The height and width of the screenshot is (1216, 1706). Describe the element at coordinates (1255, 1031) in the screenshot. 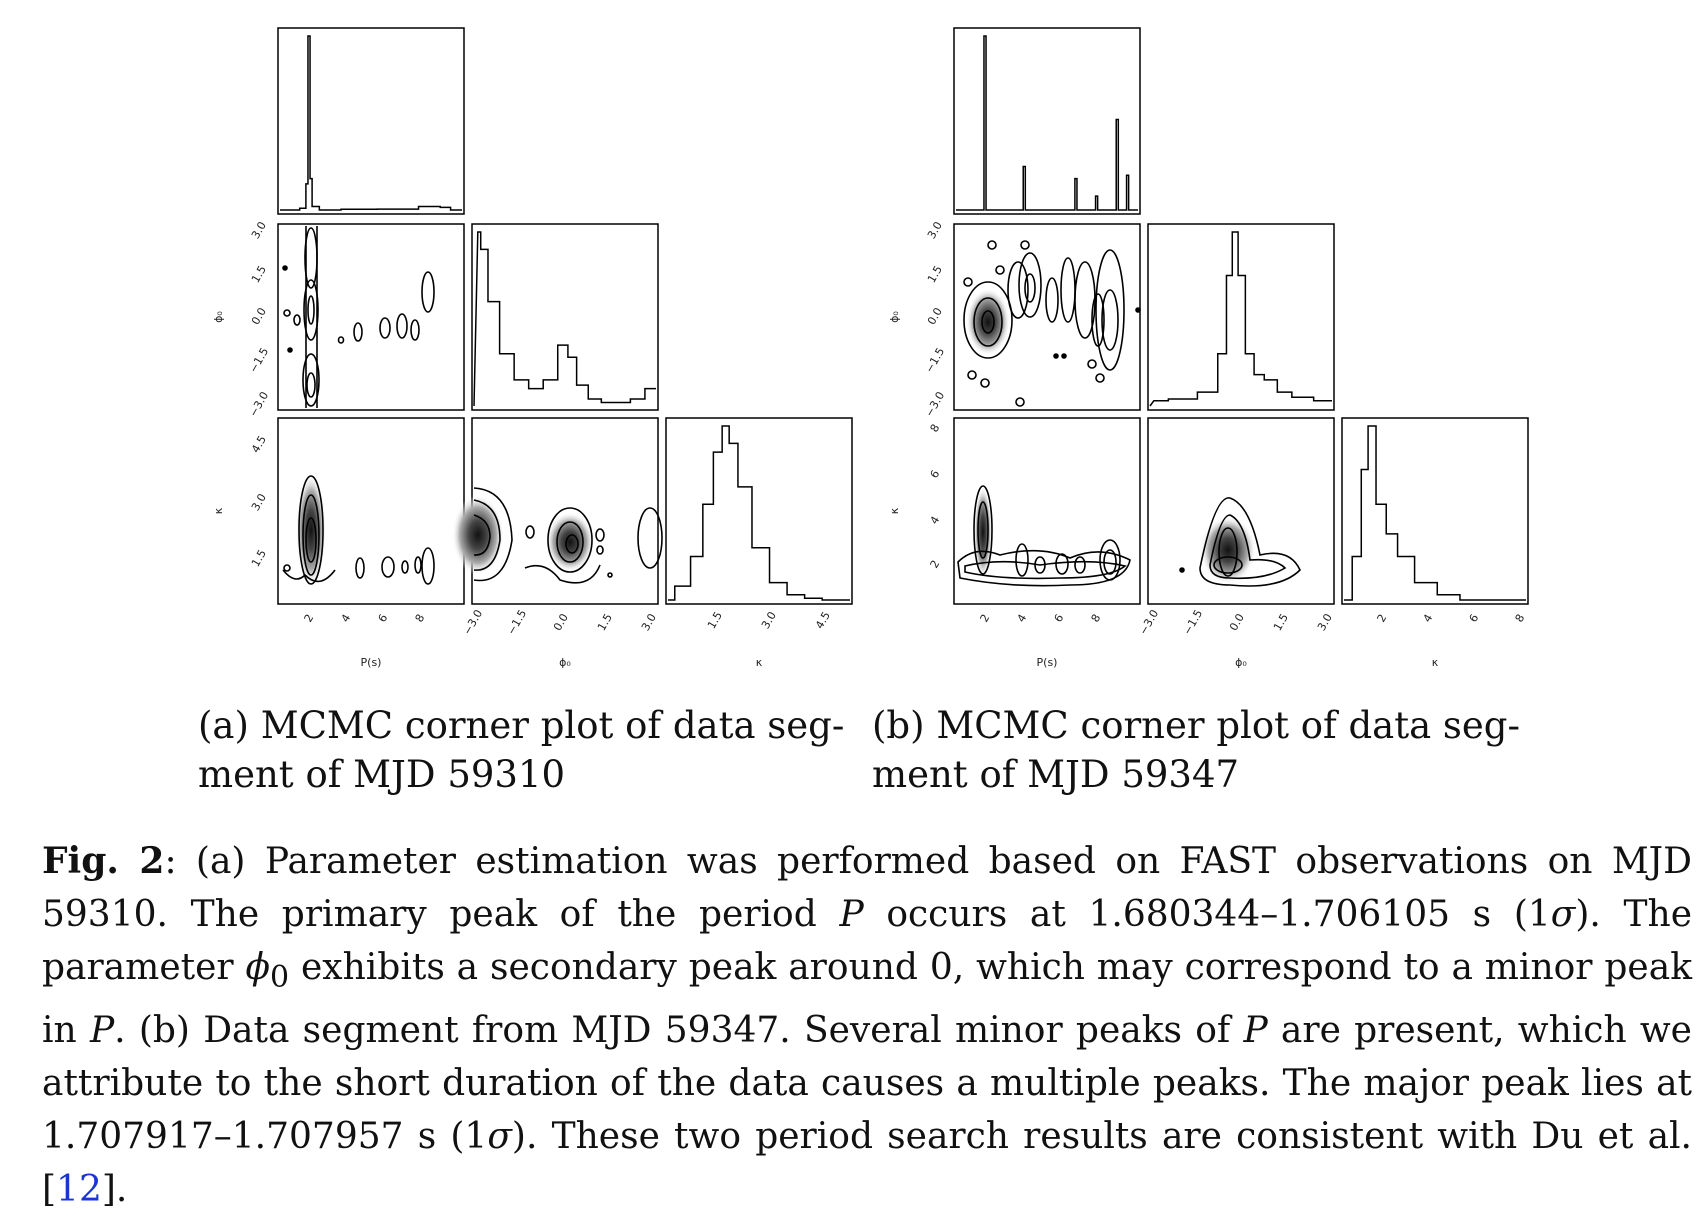

I see `caption-var-p-3: P` at that location.